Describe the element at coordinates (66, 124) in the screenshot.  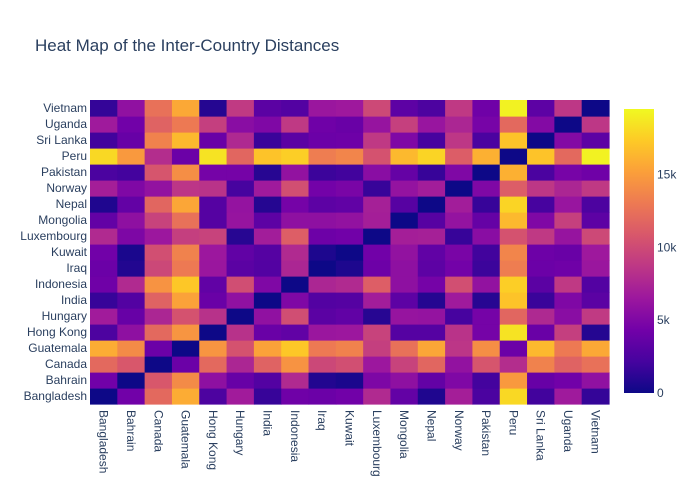
I see `y-tick-label: Uganda` at that location.